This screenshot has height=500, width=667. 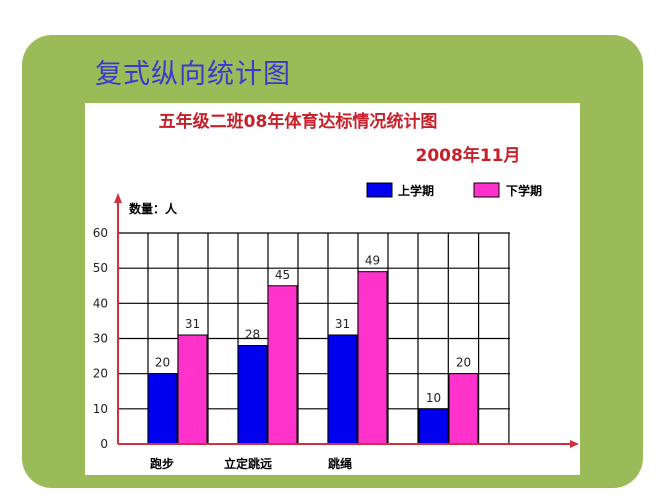 I want to click on y-tick-label: 60, so click(x=100, y=233).